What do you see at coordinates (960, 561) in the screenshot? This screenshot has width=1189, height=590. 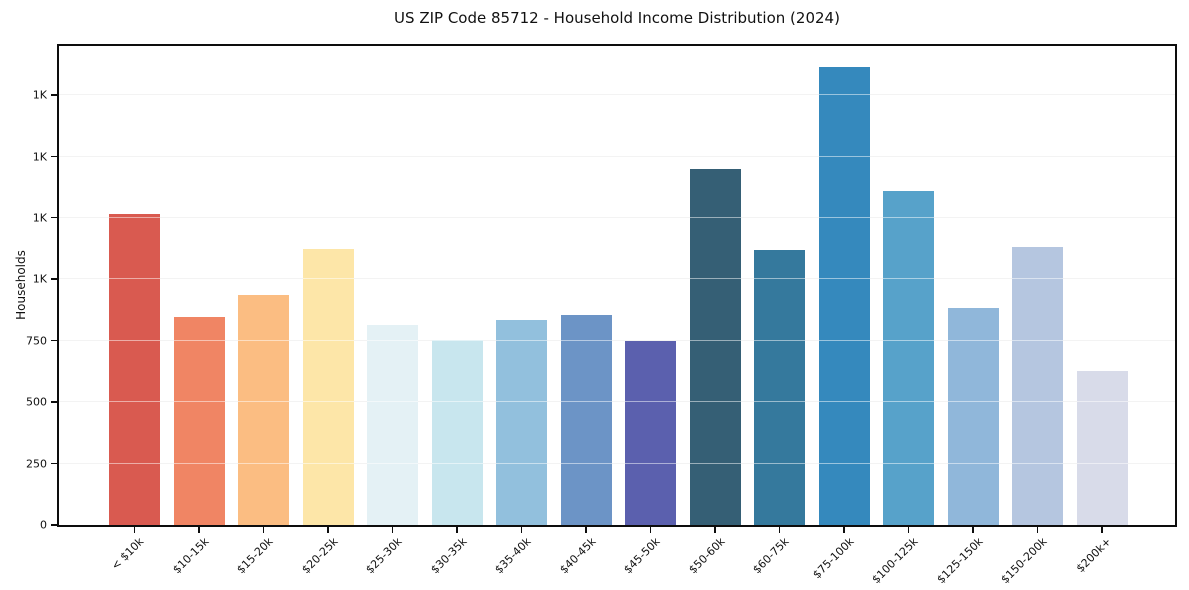 I see `x-tick-label: $125-150k` at bounding box center [960, 561].